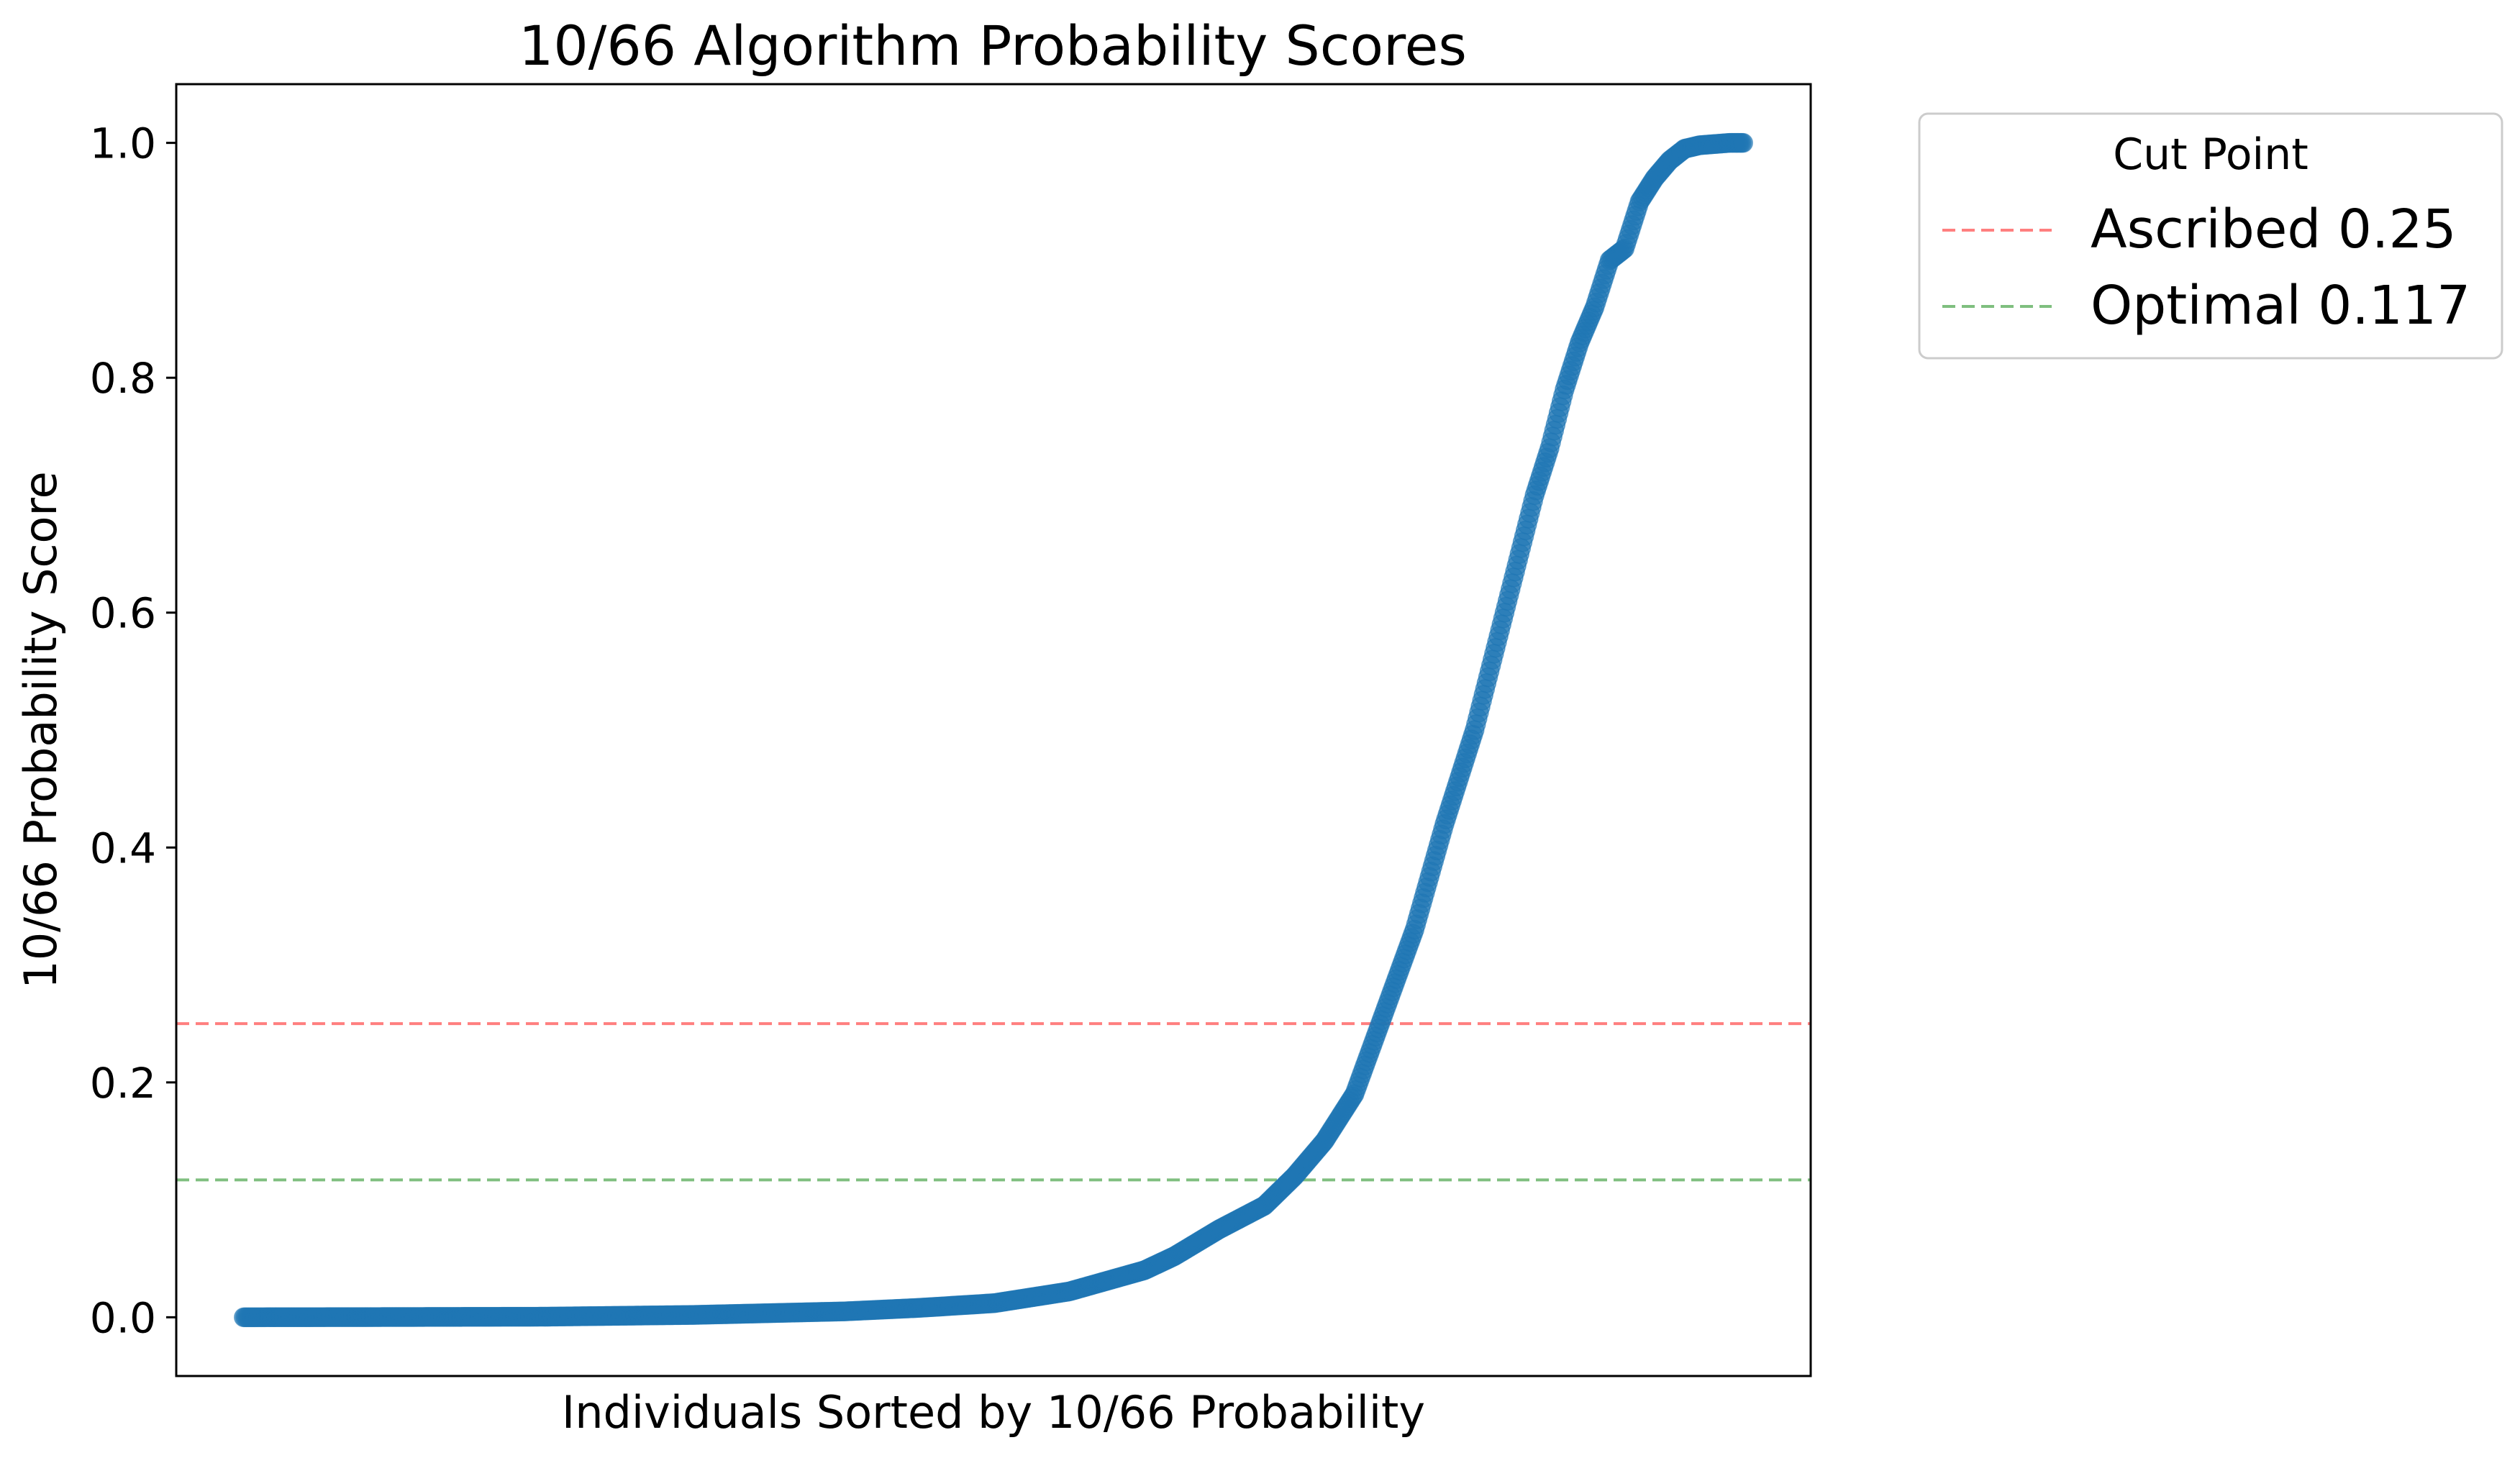 The height and width of the screenshot is (1458, 2520). What do you see at coordinates (123, 848) in the screenshot?
I see `y-tick-label: 0.4` at bounding box center [123, 848].